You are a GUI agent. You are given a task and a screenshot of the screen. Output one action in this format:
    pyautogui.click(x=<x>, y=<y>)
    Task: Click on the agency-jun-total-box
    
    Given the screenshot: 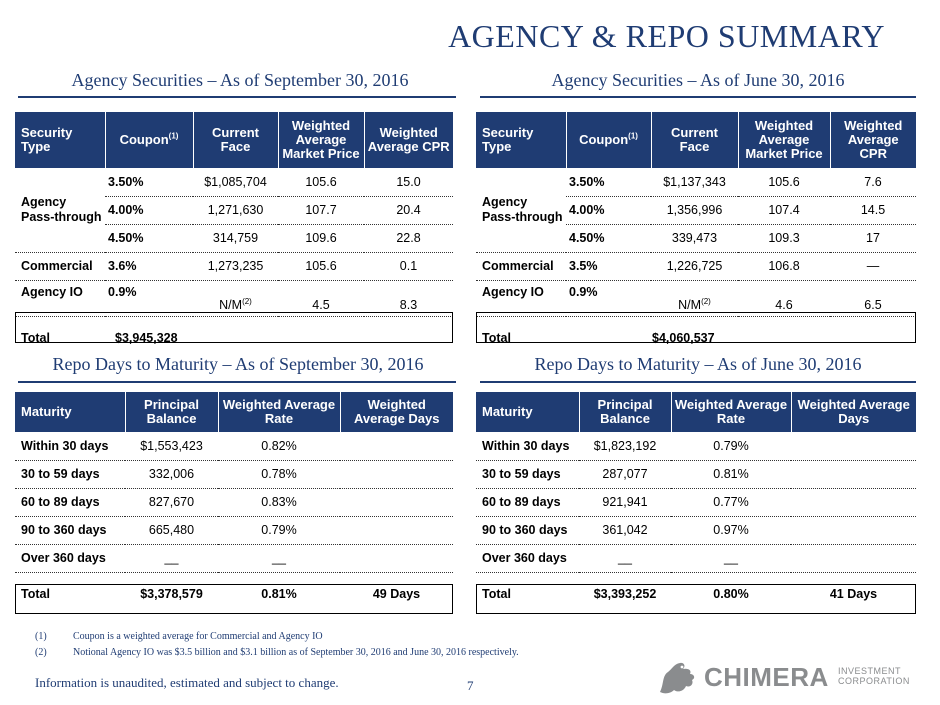 What is the action you would take?
    pyautogui.click(x=696, y=327)
    